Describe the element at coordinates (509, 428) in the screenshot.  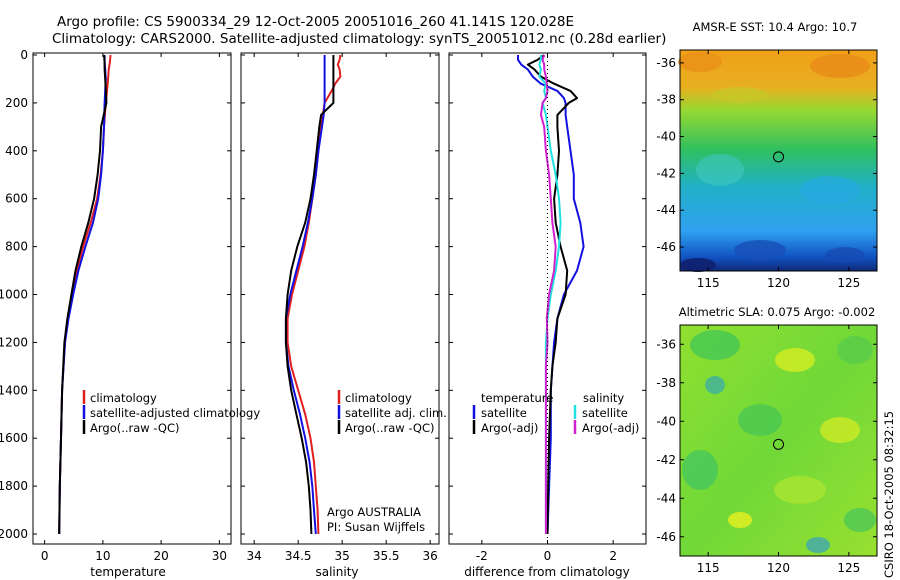
I see `legend-label-temp-argo: Argo(-adj)` at that location.